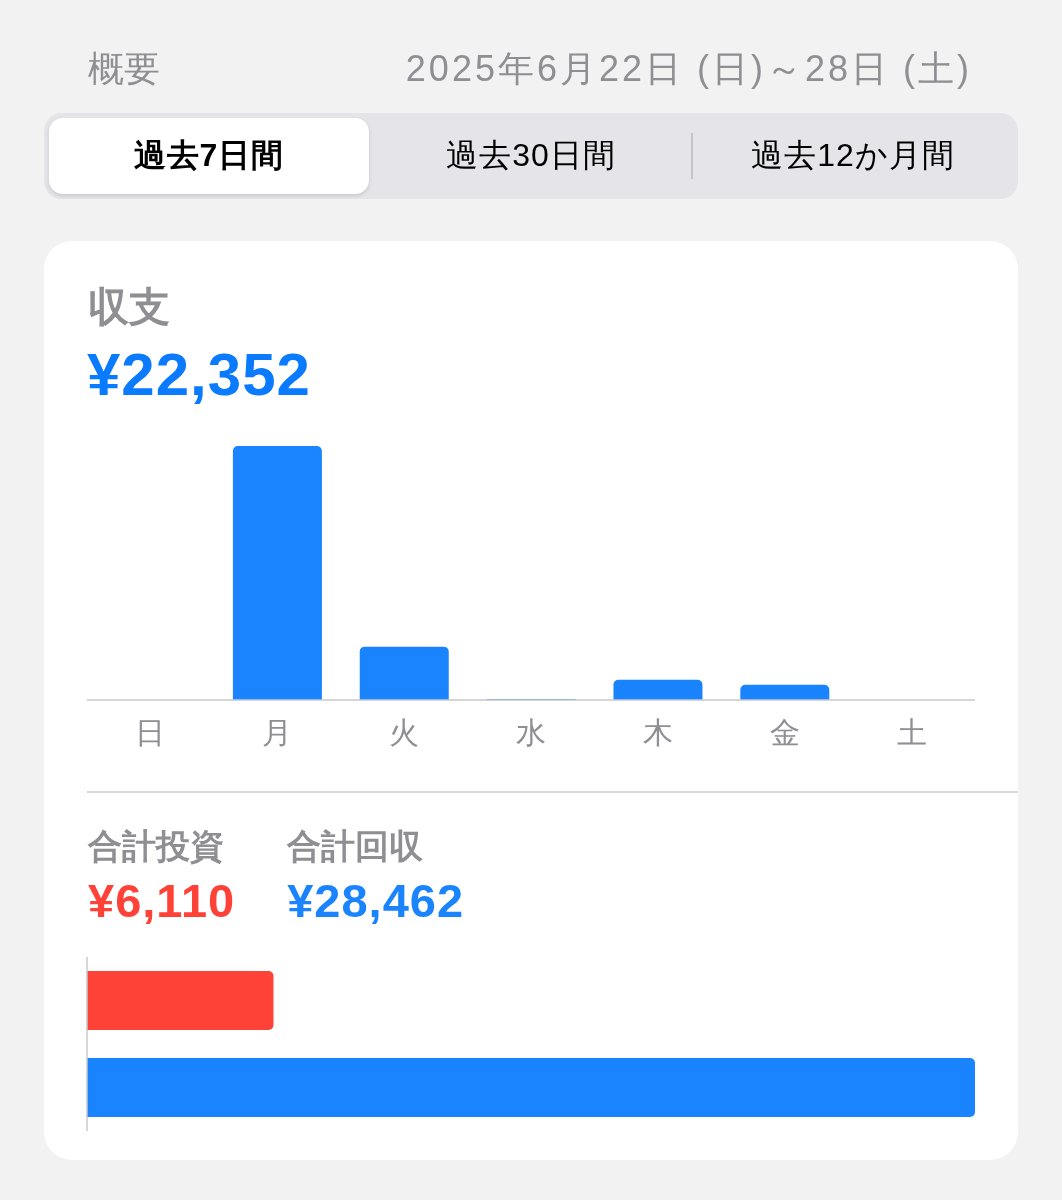 This screenshot has height=1200, width=1062. I want to click on x-tick-label: 水, so click(531, 733).